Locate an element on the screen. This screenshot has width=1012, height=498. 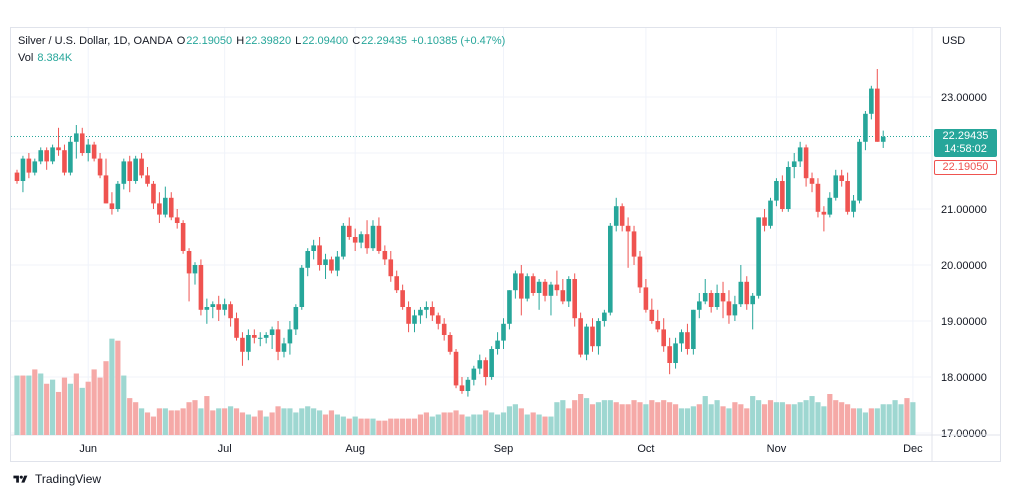
tradingview-branding: TradingView is located at coordinates (56, 479).